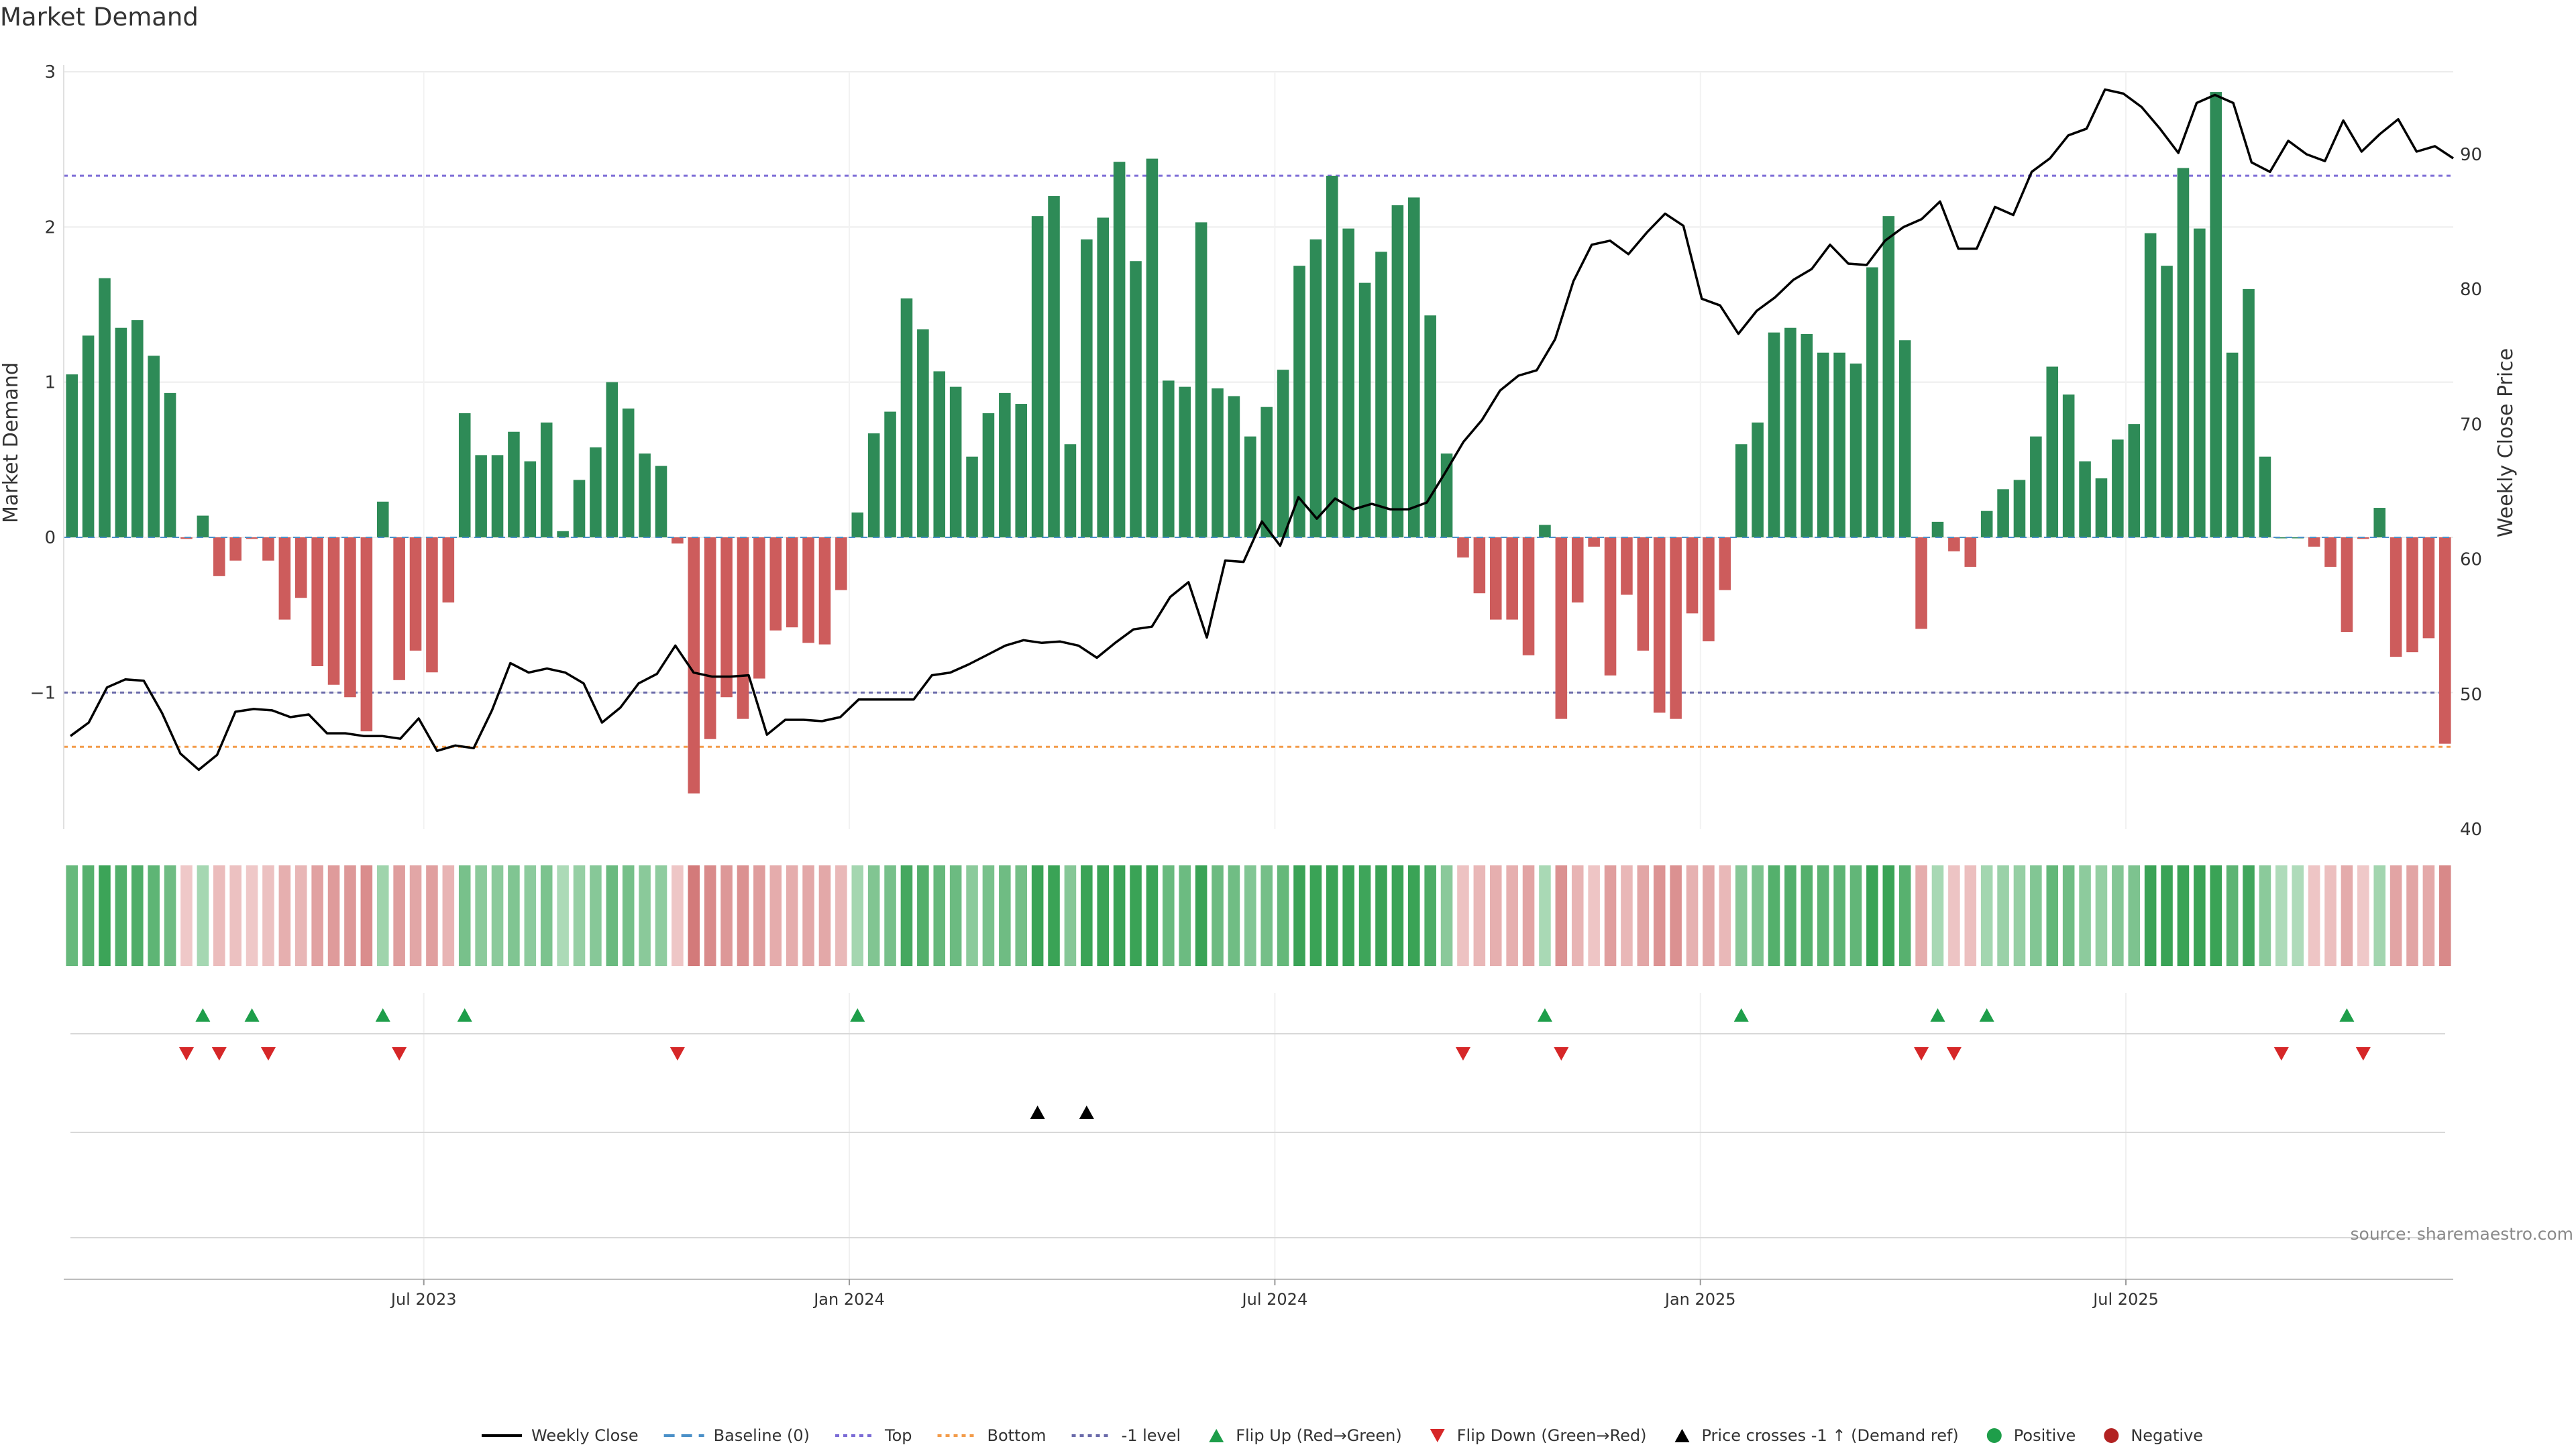  What do you see at coordinates (50, 383) in the screenshot?
I see `left-tick-label: 1` at bounding box center [50, 383].